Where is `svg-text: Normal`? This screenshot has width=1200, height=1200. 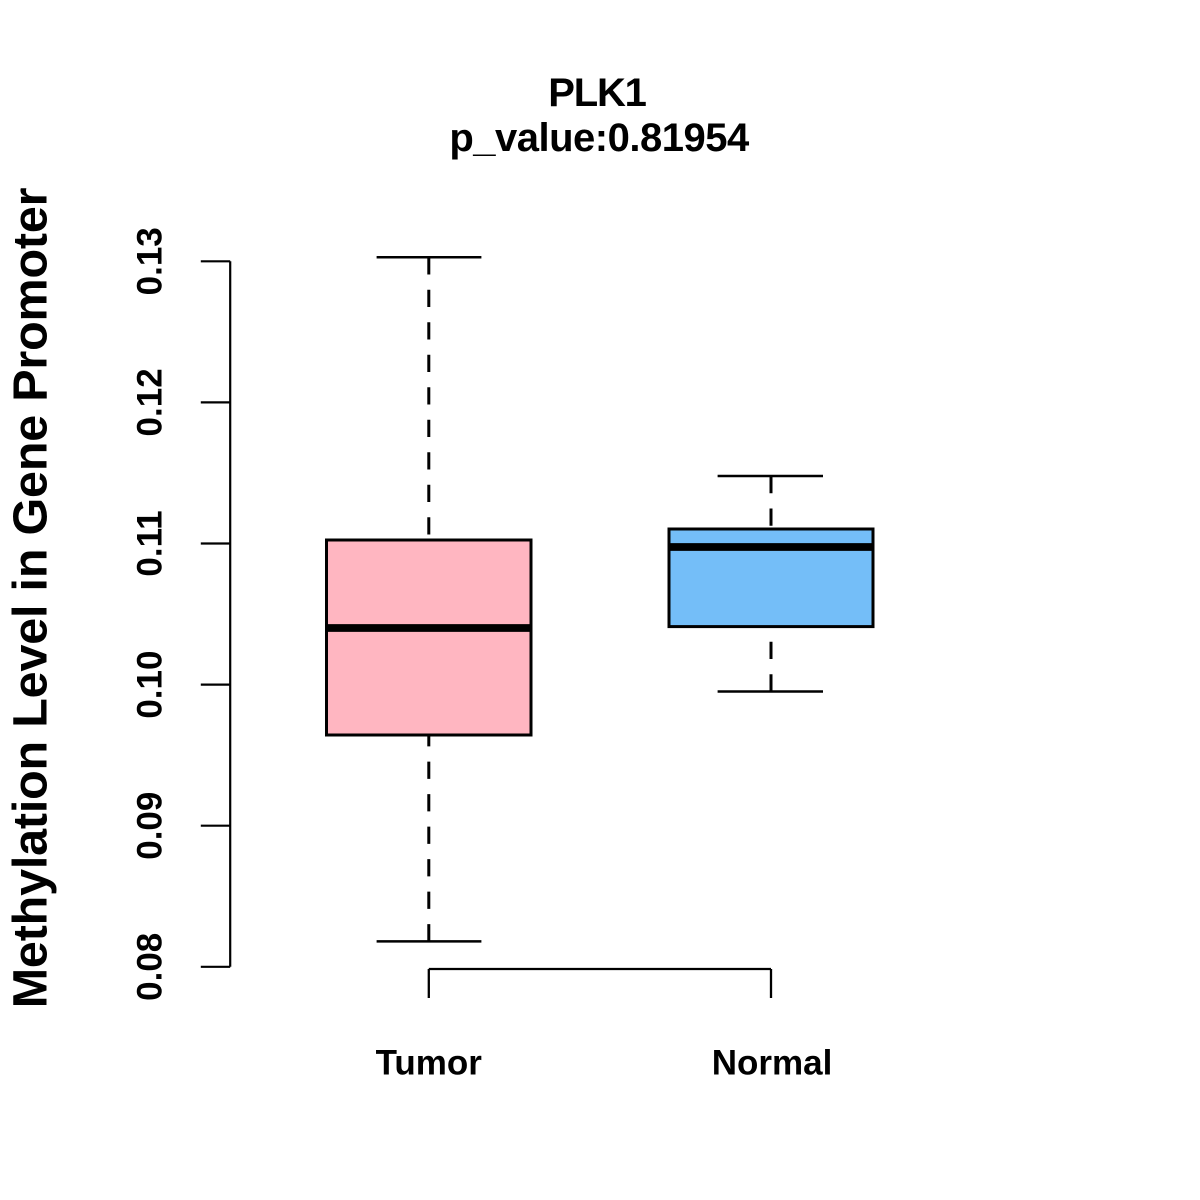
svg-text: Normal is located at coordinates (772, 1062).